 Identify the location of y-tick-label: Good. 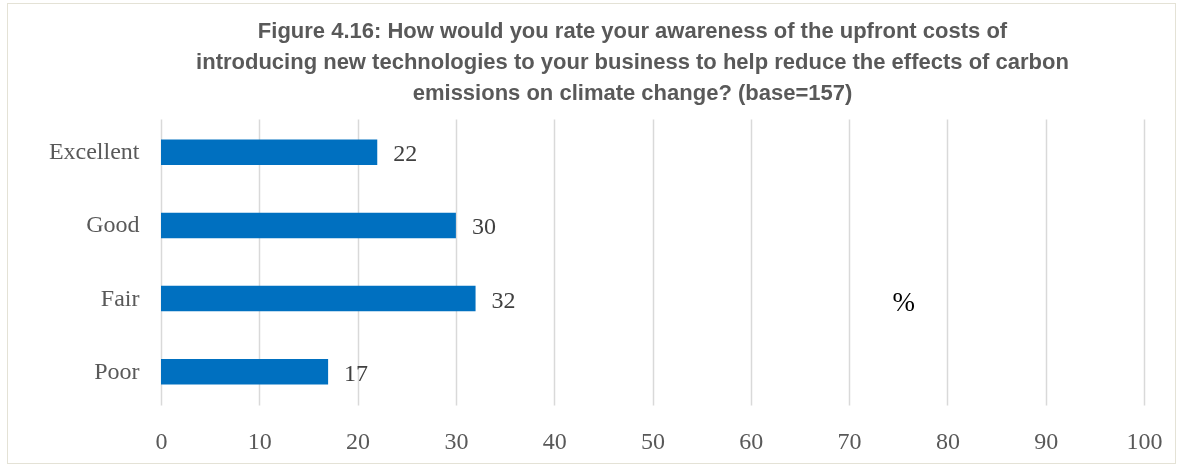
(113, 224).